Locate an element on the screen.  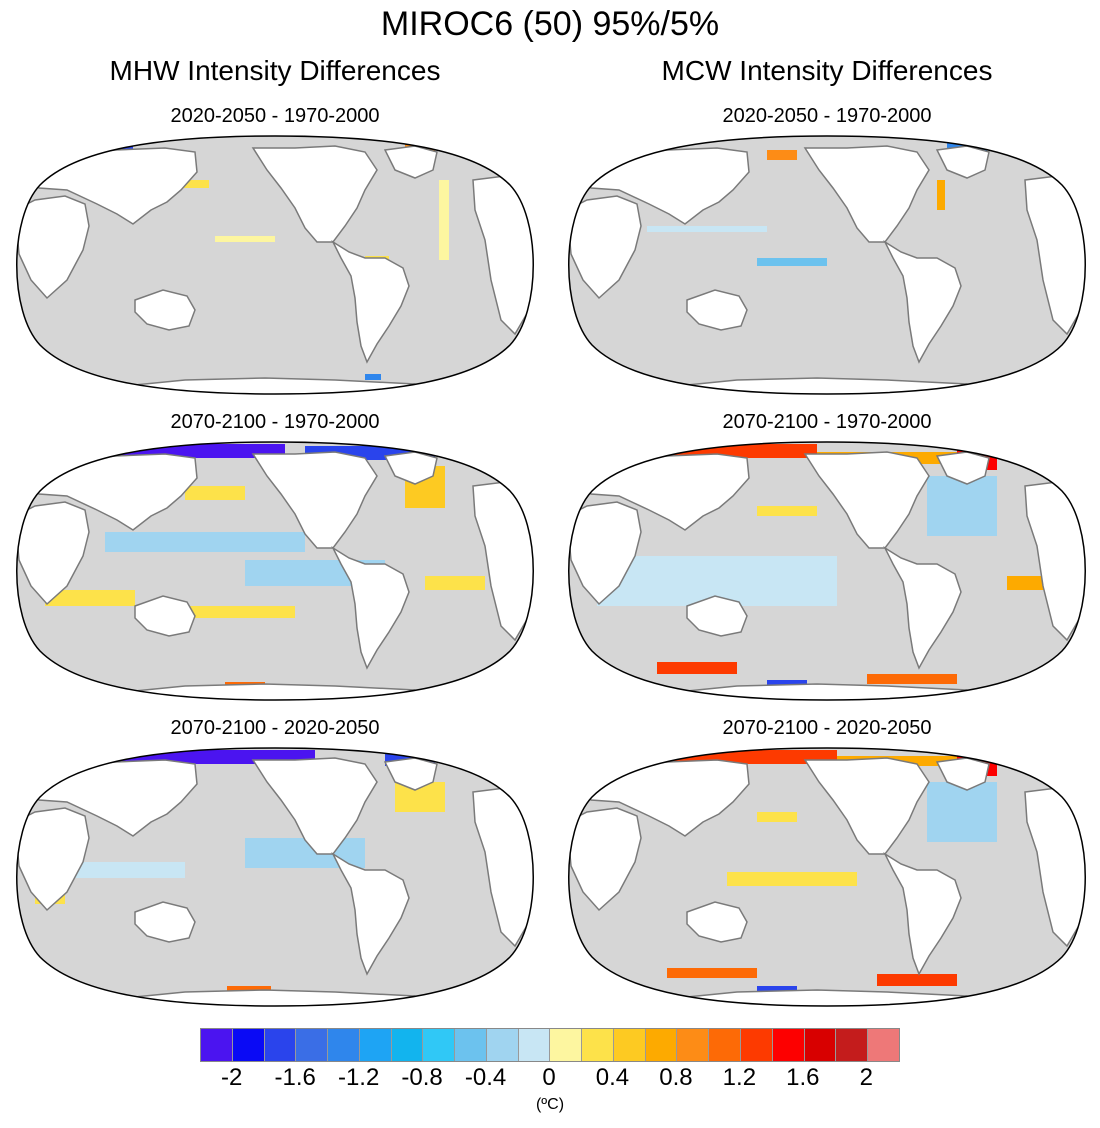
map-mcw-2070-2100-vs-2020 is located at coordinates (827, 877).